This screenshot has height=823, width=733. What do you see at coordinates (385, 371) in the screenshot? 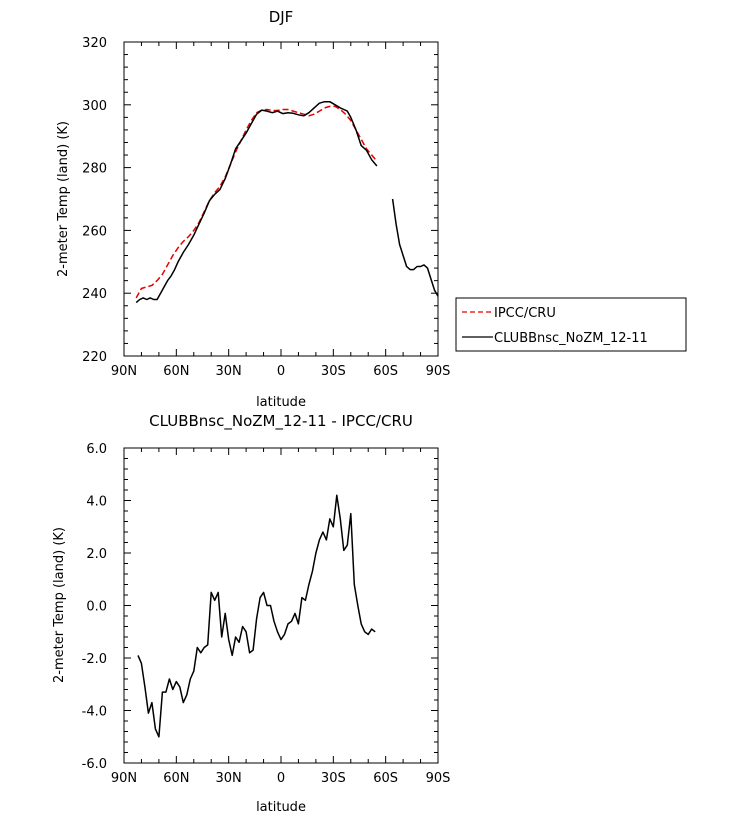
I see `top-x-tick-label: 60S` at bounding box center [385, 371].